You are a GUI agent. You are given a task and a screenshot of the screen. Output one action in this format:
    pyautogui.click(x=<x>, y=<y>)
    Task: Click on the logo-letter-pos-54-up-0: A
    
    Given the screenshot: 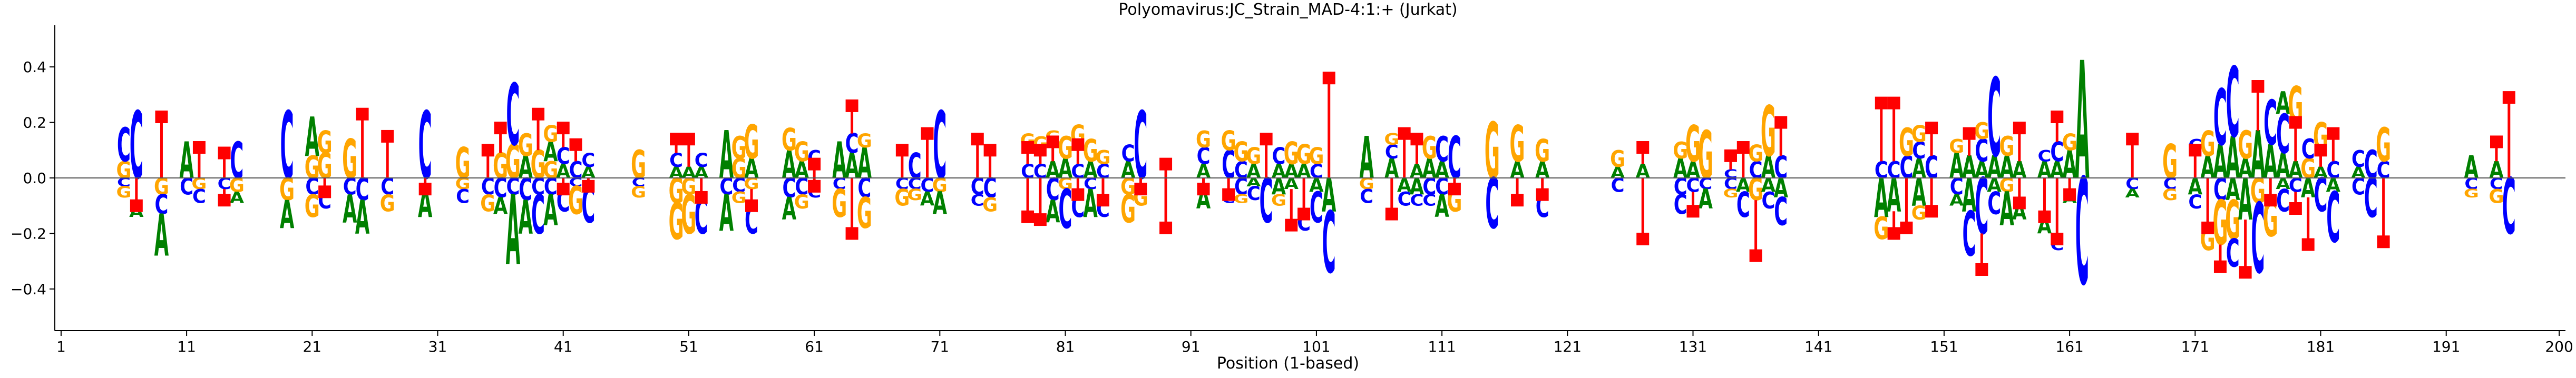 What is the action you would take?
    pyautogui.click(x=726, y=155)
    